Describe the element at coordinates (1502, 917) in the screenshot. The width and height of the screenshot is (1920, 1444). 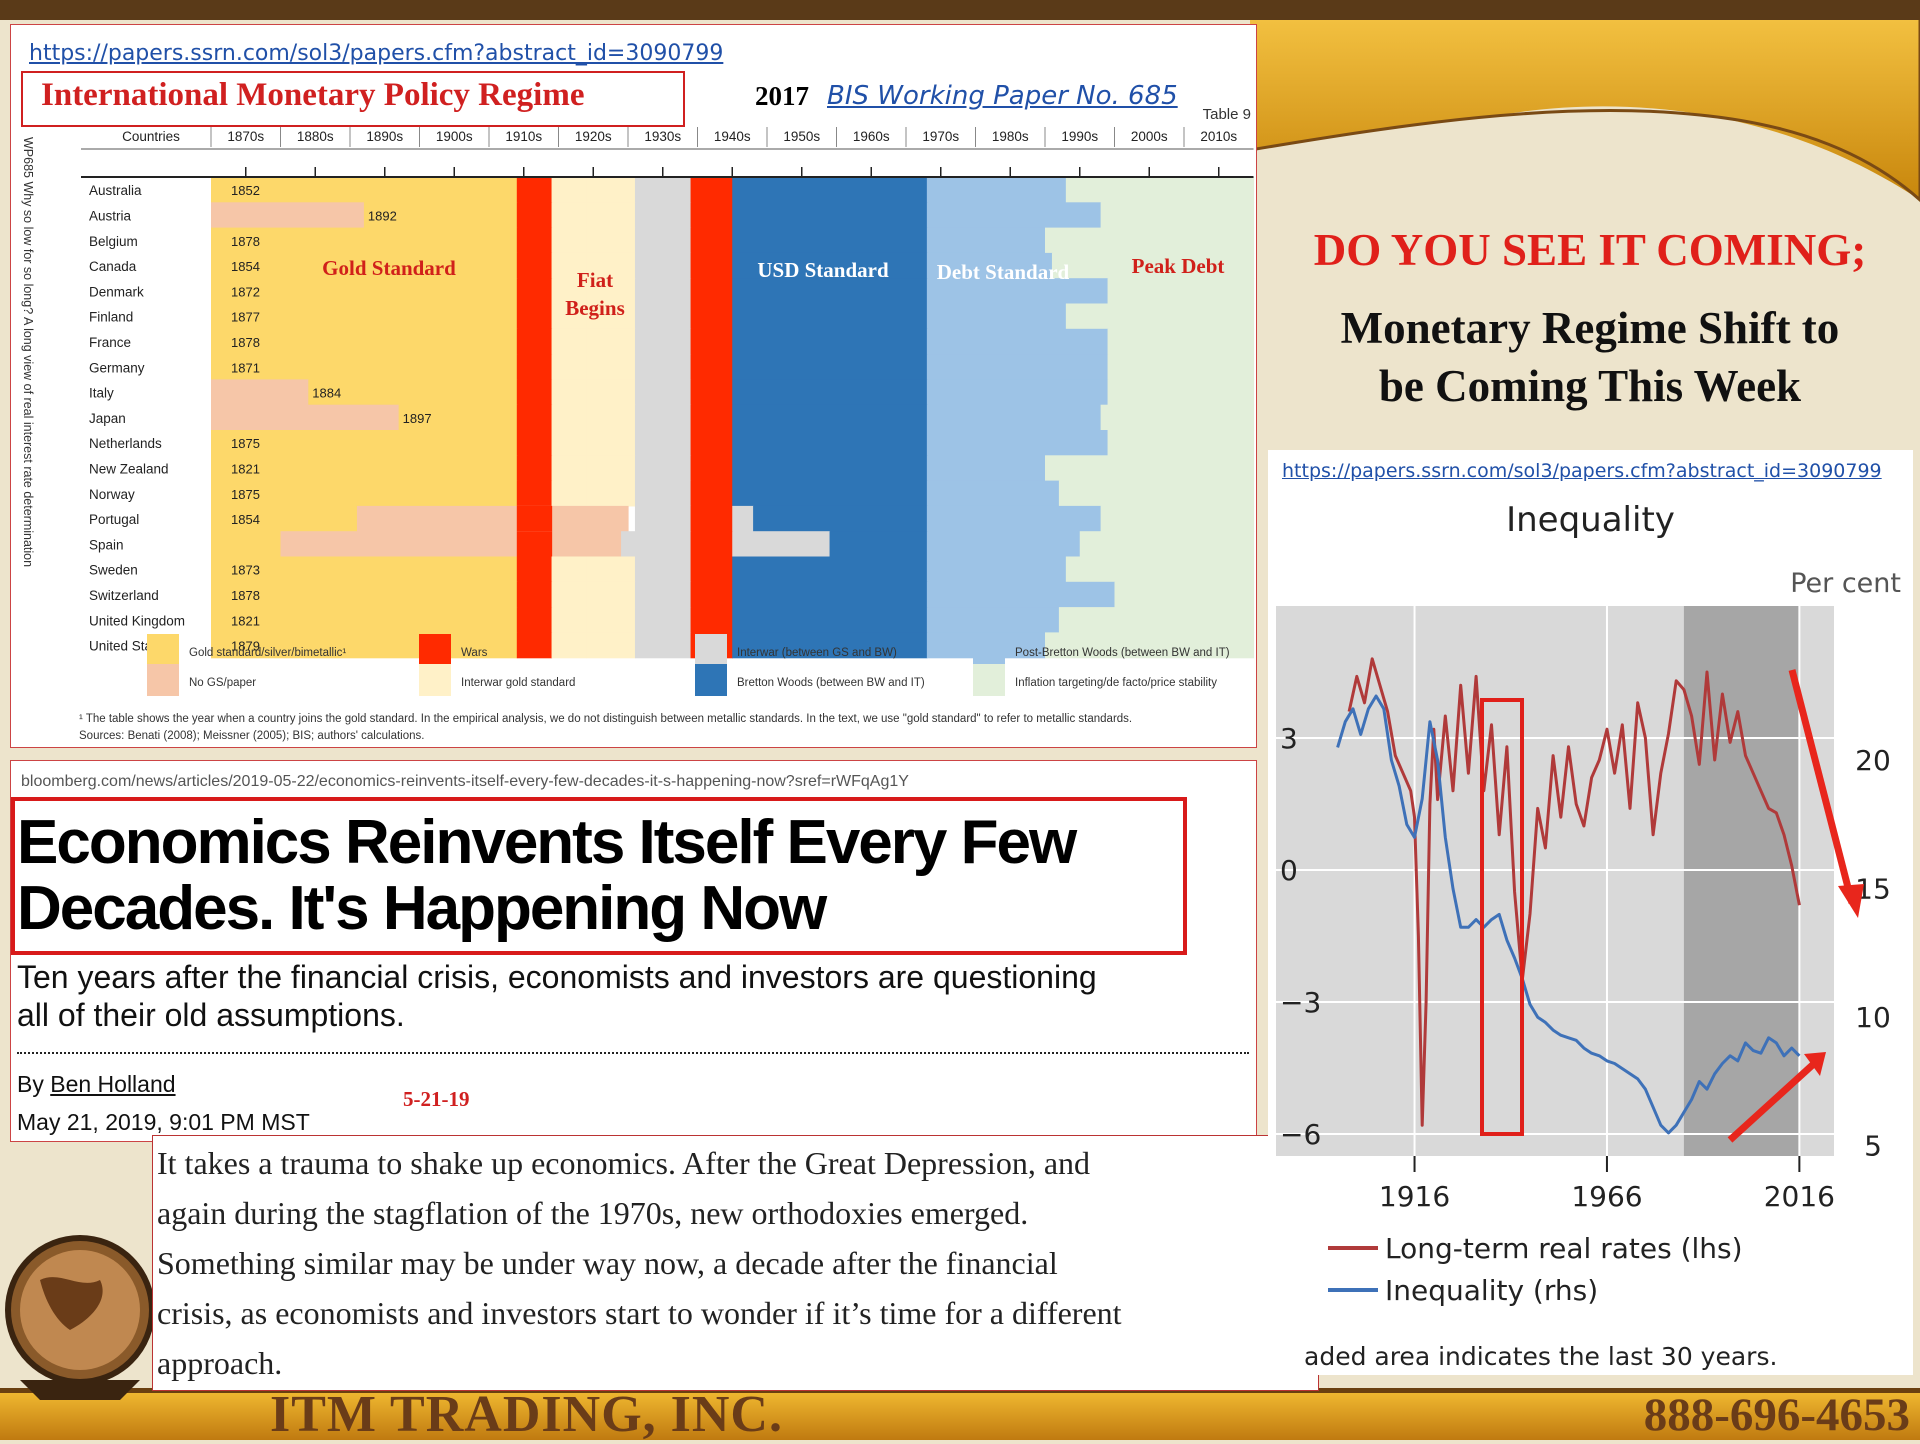
I see `highlight-box` at that location.